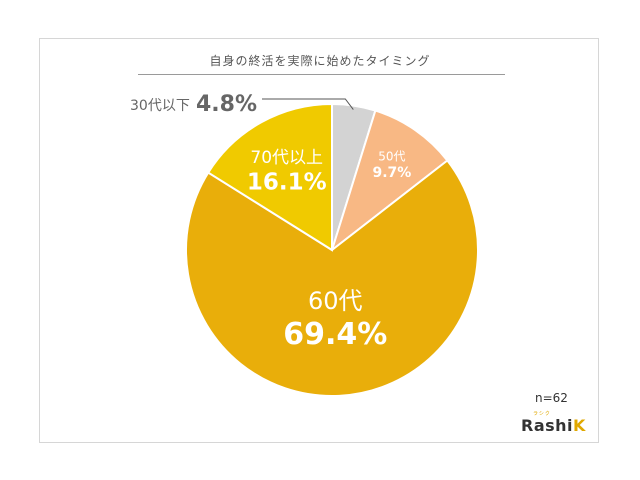  I want to click on slice-label-60s: 60代, so click(335, 301).